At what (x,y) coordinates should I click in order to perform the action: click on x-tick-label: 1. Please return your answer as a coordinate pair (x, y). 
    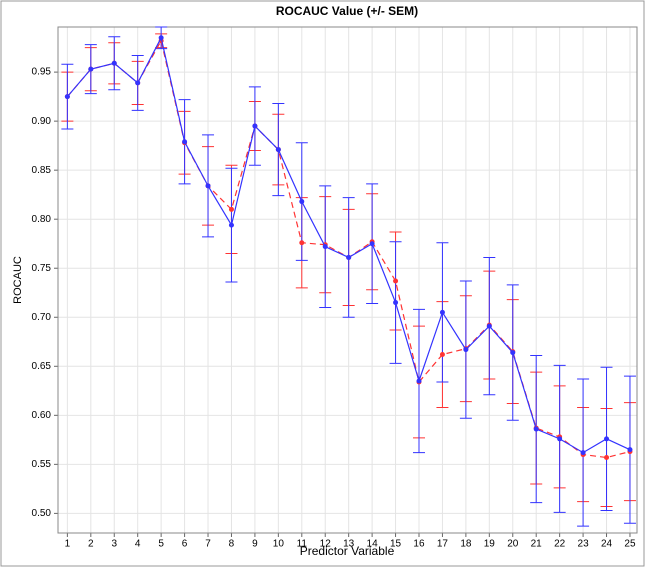
    Looking at the image, I should click on (68, 544).